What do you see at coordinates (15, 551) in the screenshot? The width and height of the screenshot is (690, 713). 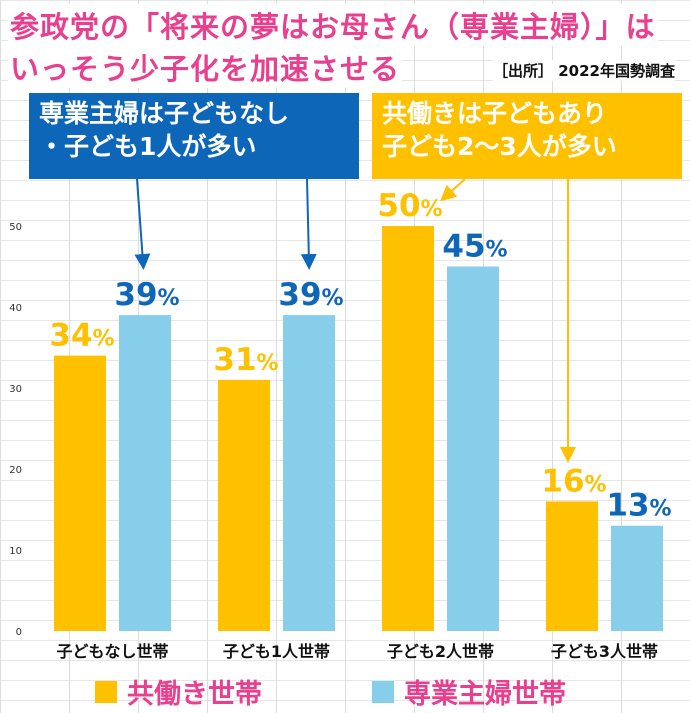 I see `y-tick-label: 10` at bounding box center [15, 551].